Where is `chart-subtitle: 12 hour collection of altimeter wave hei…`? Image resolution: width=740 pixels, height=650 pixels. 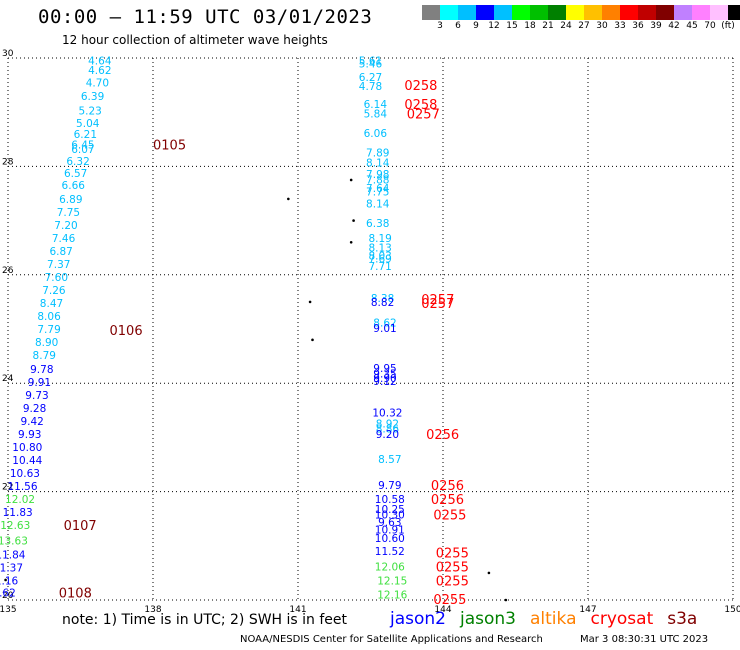
chart-subtitle: 12 hour collection of altimeter wave hei… is located at coordinates (195, 40).